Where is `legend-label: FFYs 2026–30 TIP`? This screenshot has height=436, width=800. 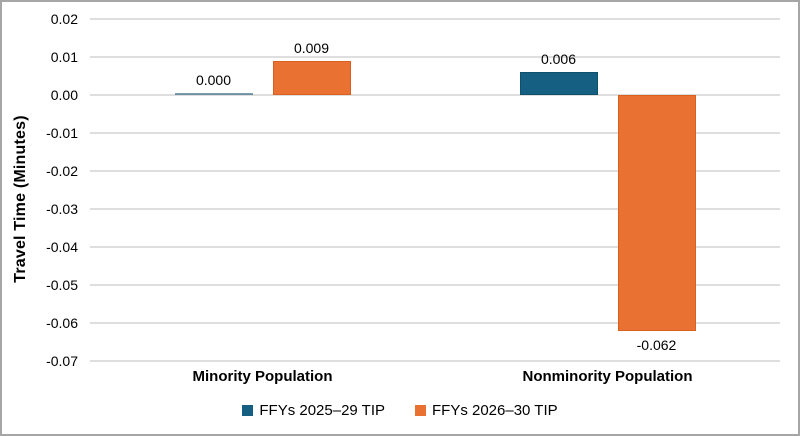
legend-label: FFYs 2026–30 TIP is located at coordinates (495, 410).